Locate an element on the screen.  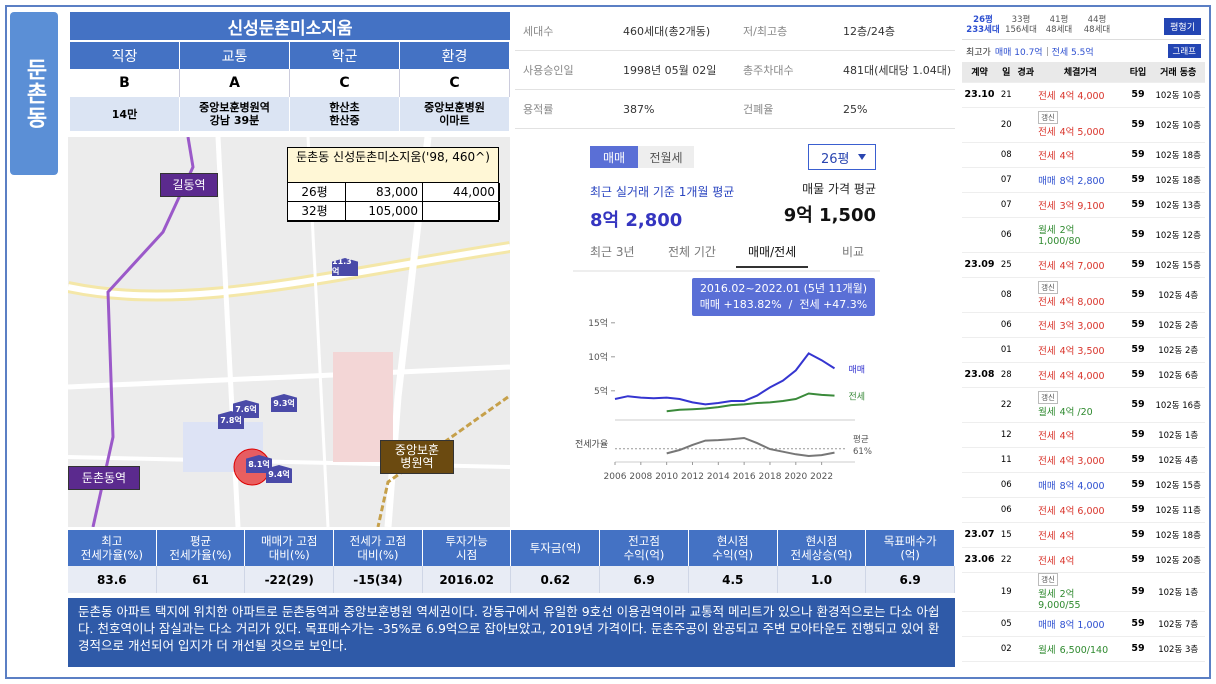
stats-header: 평균 전세가율(%) is located at coordinates (201, 548).